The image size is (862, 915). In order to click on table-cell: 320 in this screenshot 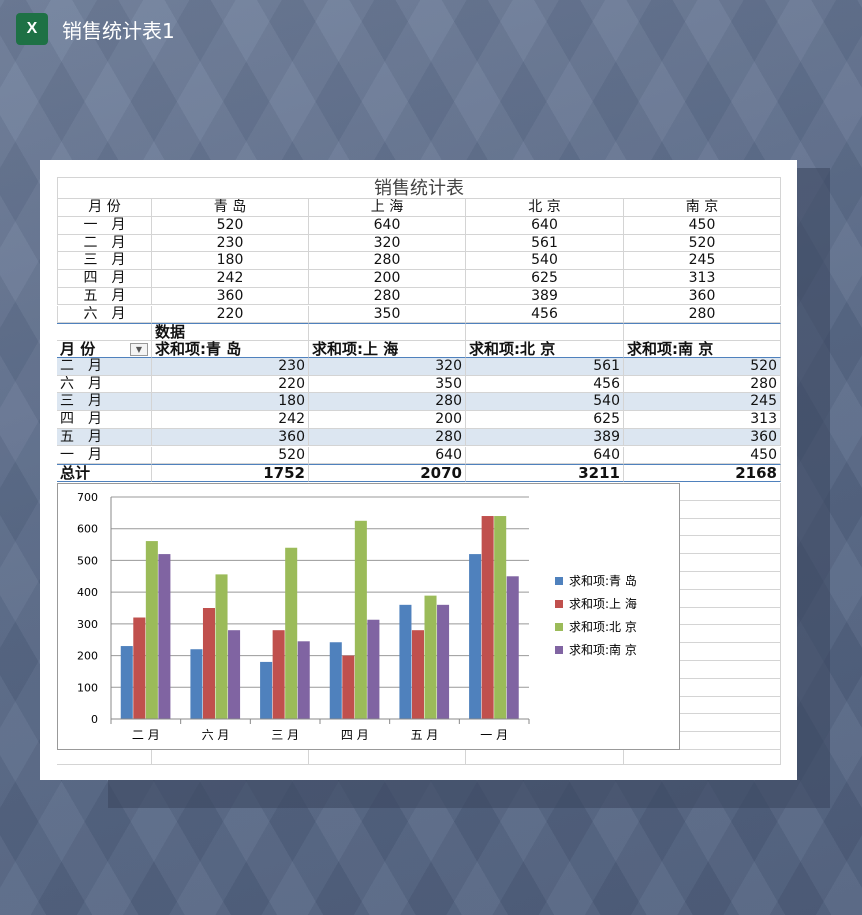, I will do `click(387, 243)`.